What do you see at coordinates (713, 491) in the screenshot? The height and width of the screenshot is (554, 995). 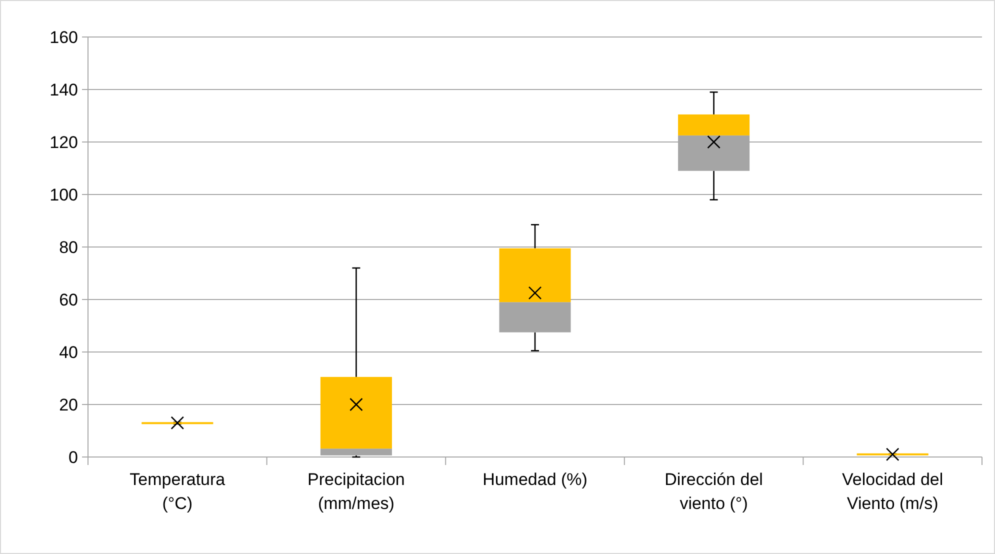 I see `x-tick-label: Dirección del viento (°)` at bounding box center [713, 491].